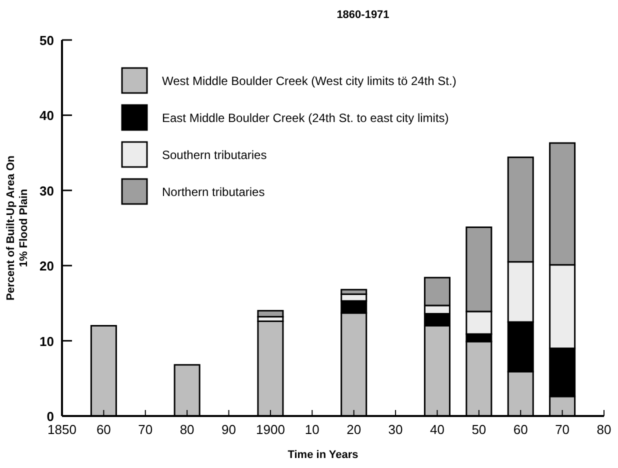 This screenshot has width=618, height=468. I want to click on y-axis-title: Percent of Built-Up Area On 1% Flood Plain, so click(17, 228).